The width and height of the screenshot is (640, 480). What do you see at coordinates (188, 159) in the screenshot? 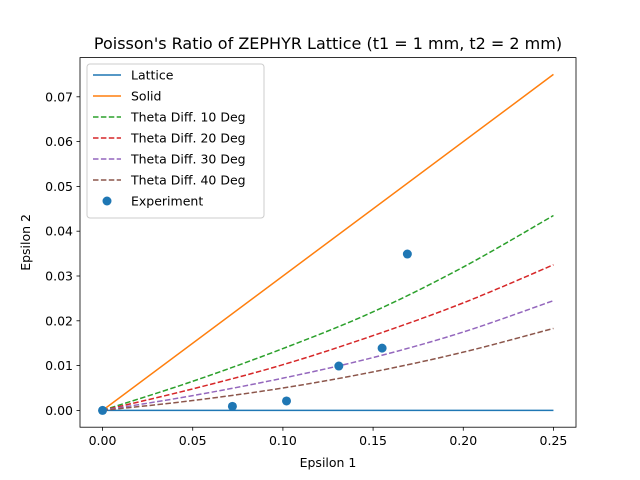
I see `legend-label-theta-diff-30-deg: Theta Diff. 30 Deg` at bounding box center [188, 159].